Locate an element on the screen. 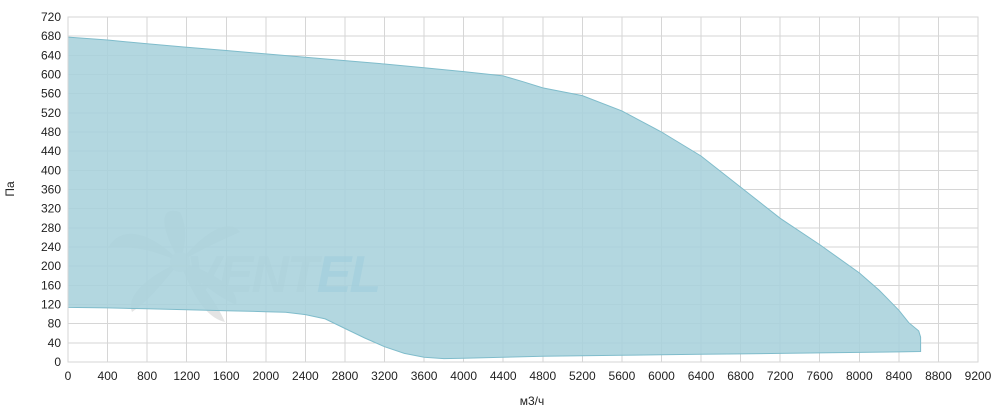 This screenshot has height=412, width=1005. x-tick-label: 9200 is located at coordinates (978, 376).